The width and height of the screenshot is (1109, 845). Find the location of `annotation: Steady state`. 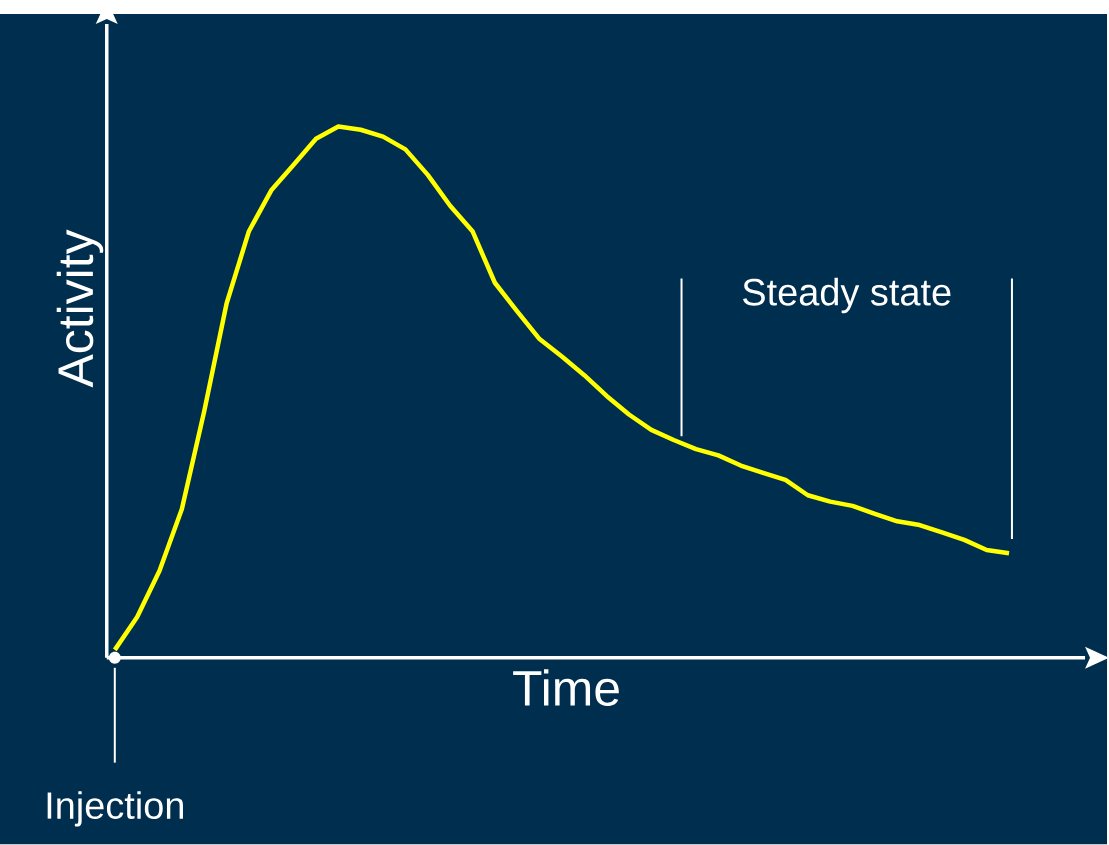

annotation: Steady state is located at coordinates (847, 296).